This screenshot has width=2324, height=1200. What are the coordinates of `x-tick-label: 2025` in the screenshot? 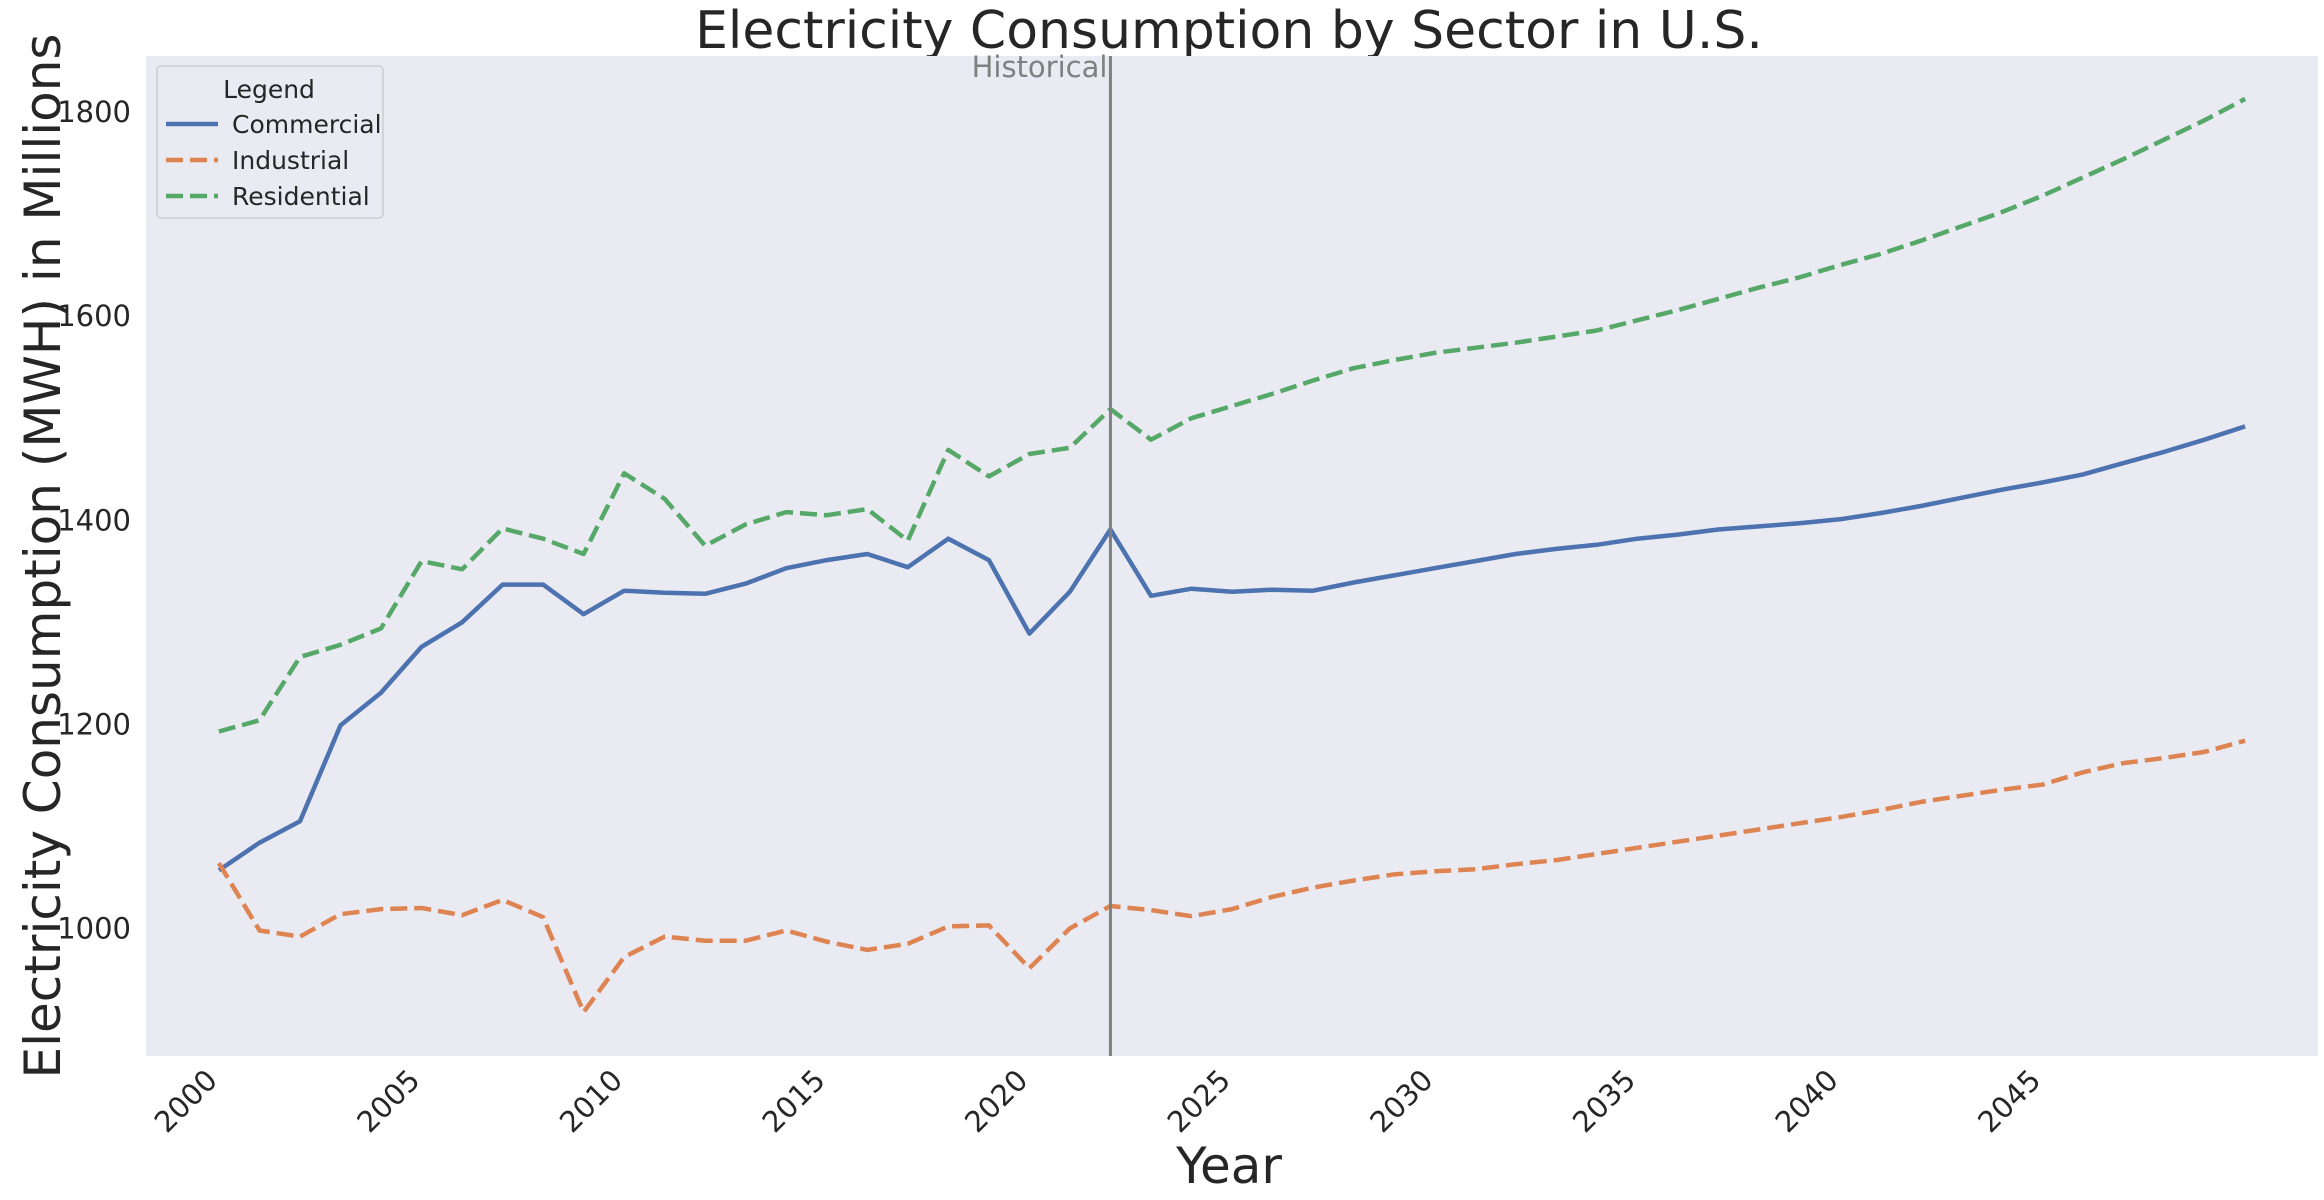 It's located at (1199, 1101).